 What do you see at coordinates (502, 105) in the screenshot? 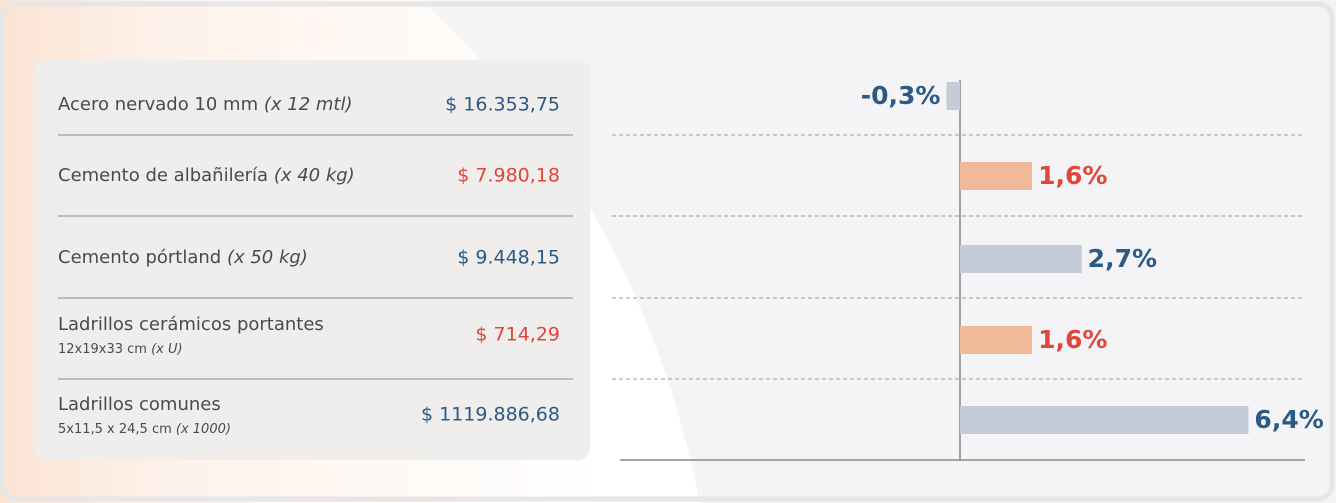
I see `price: $ 16.353,75` at bounding box center [502, 105].